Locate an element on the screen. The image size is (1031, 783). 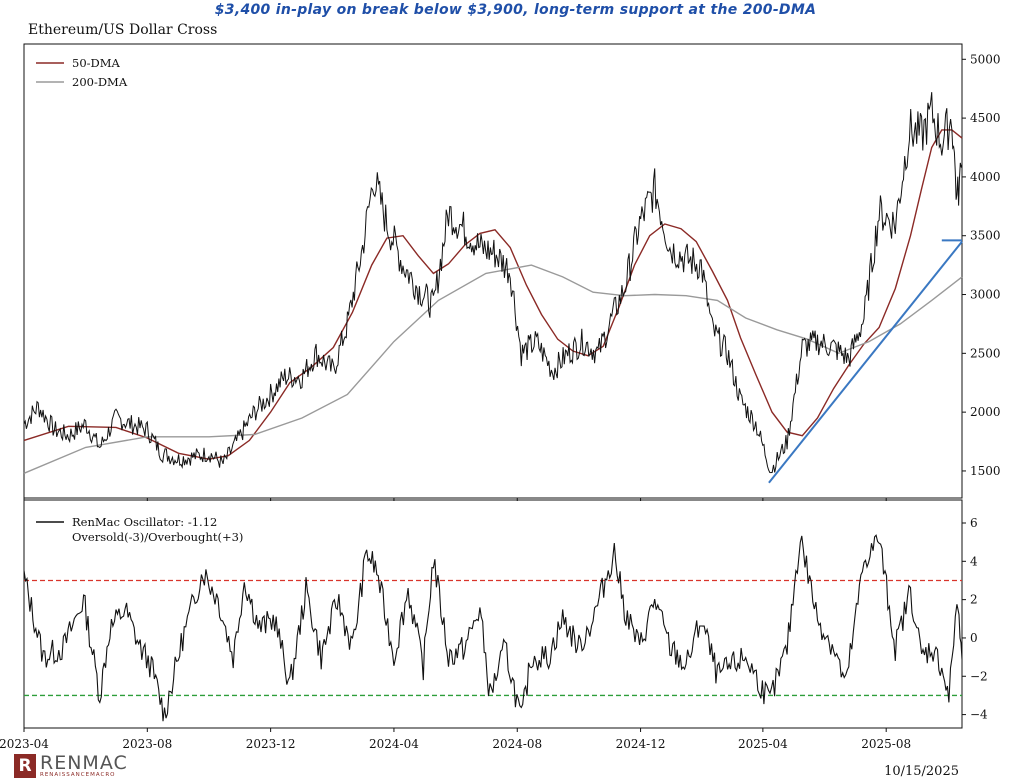
x-tick-label: 2025-04 is located at coordinates (763, 744).